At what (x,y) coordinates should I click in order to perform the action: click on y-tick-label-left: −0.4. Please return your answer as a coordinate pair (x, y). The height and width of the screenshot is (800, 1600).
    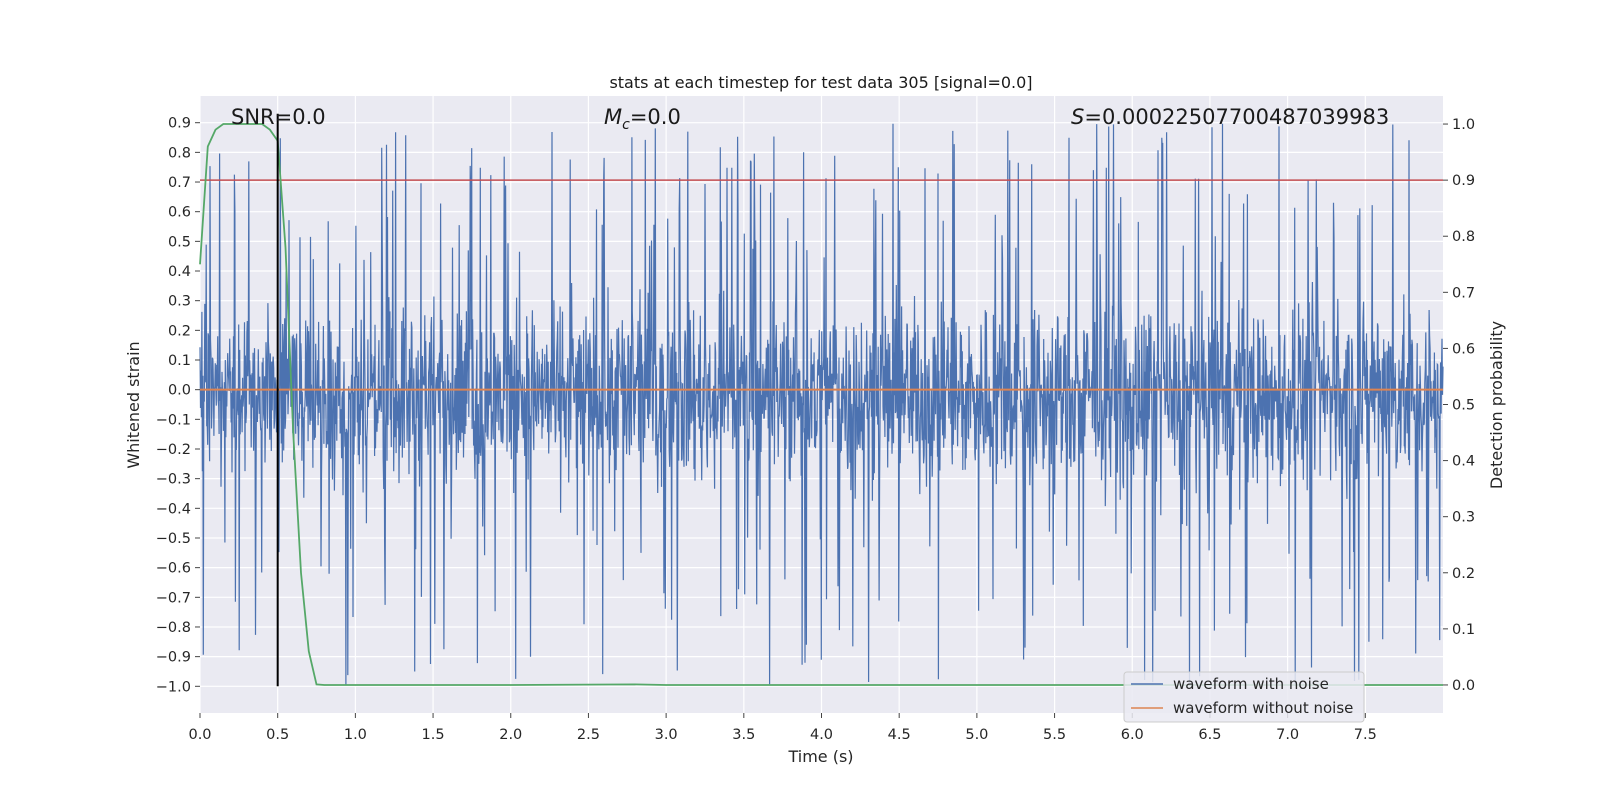
    Looking at the image, I should click on (173, 509).